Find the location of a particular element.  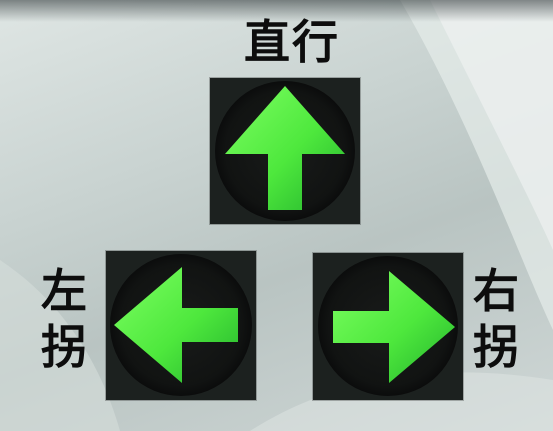

right-arrow-icon is located at coordinates (388, 326).